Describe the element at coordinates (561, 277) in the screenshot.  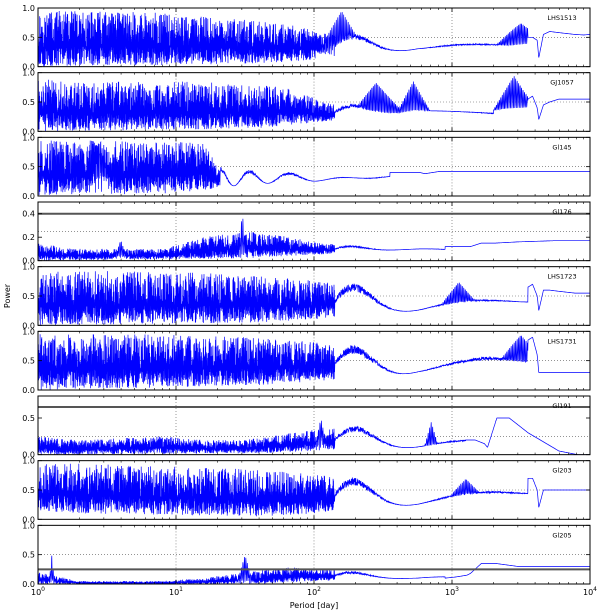
I see `panel-name-label: LHS1723` at that location.